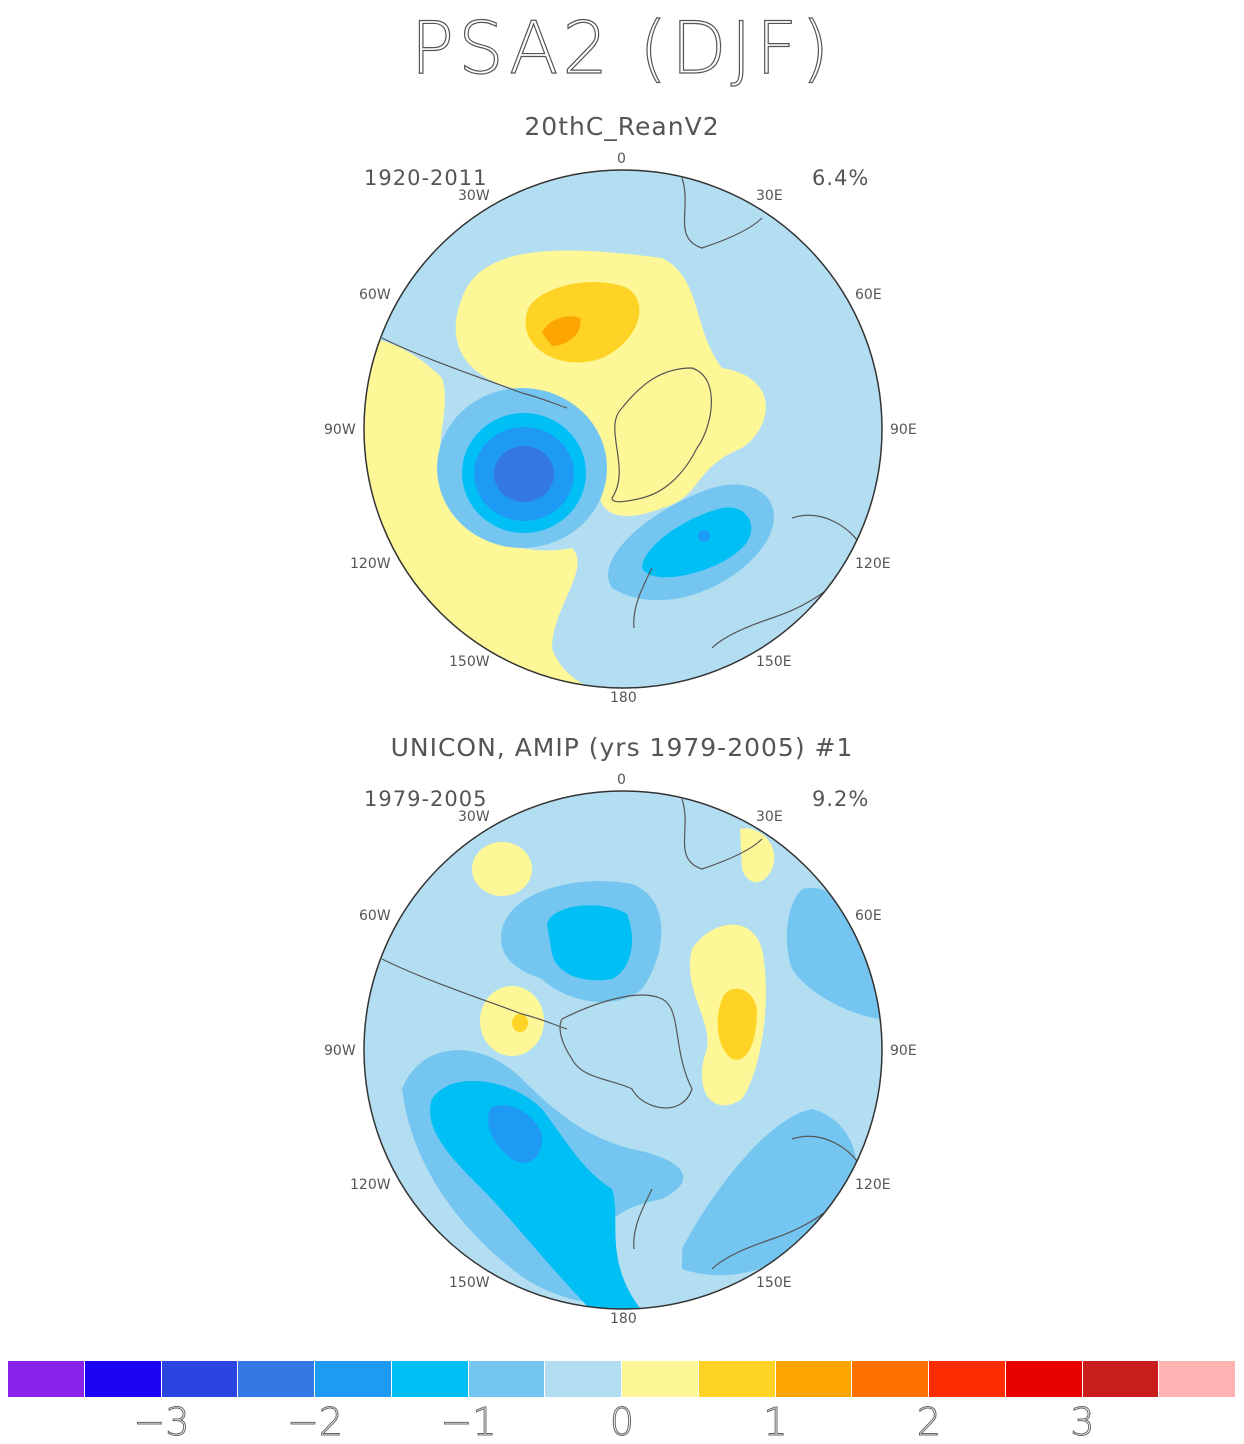 The height and width of the screenshot is (1444, 1244). What do you see at coordinates (774, 662) in the screenshot?
I see `panel-1-lon-150e: 150E` at bounding box center [774, 662].